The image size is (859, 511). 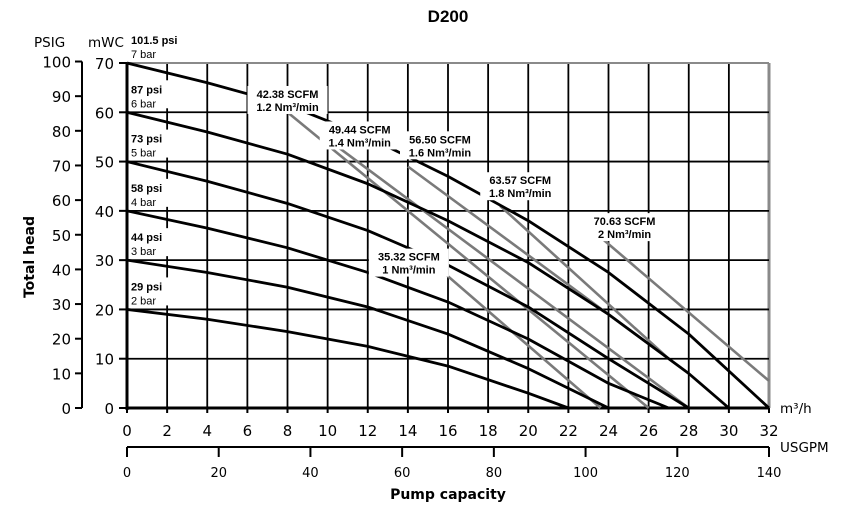 I want to click on y-primary-tick-label: 30, so click(x=104, y=261).